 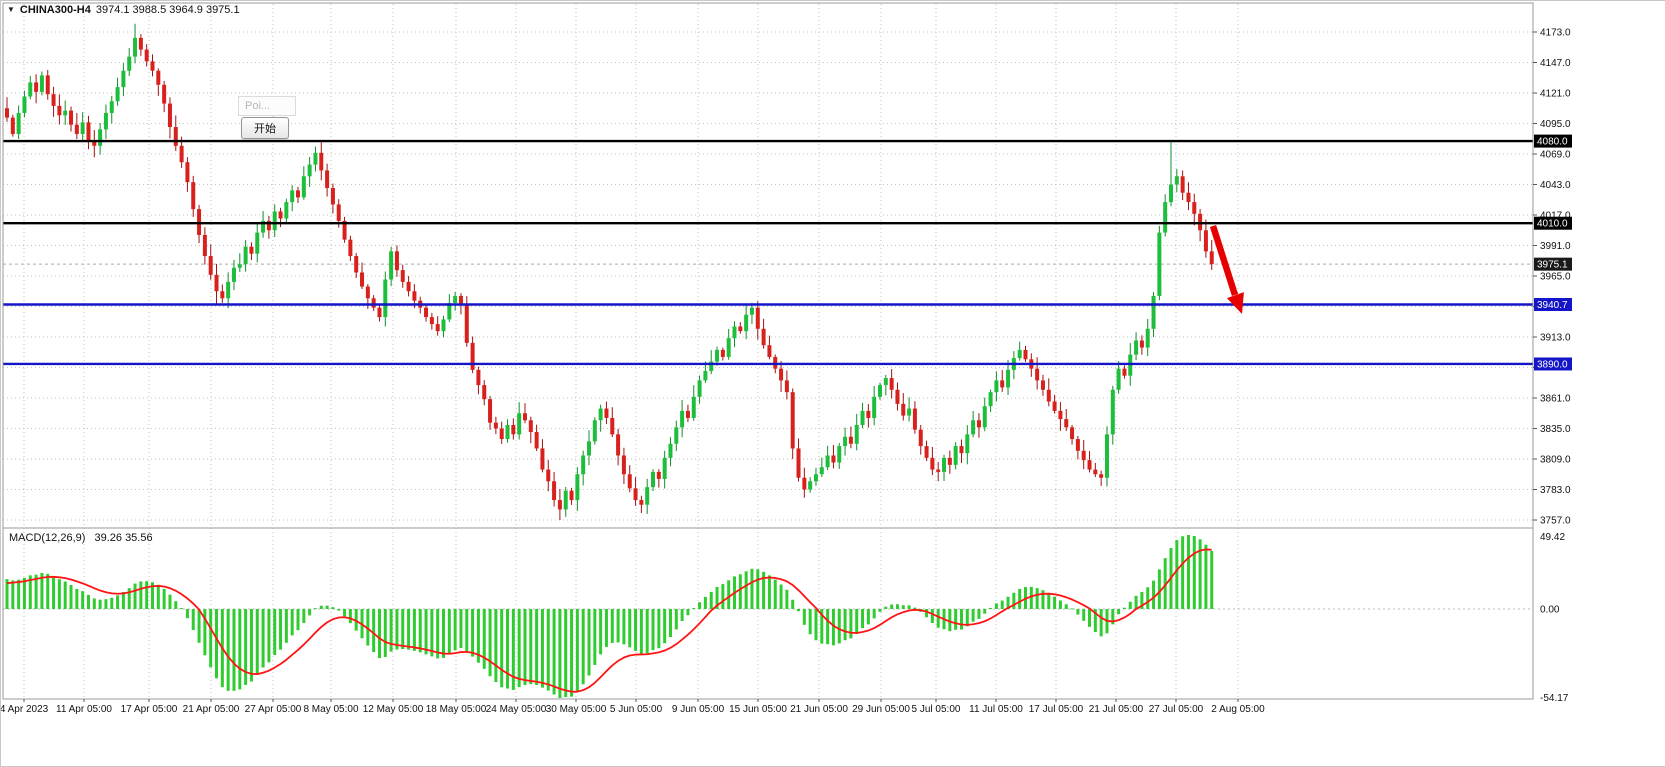 I want to click on svg-text: 3757.0, so click(x=1555, y=521).